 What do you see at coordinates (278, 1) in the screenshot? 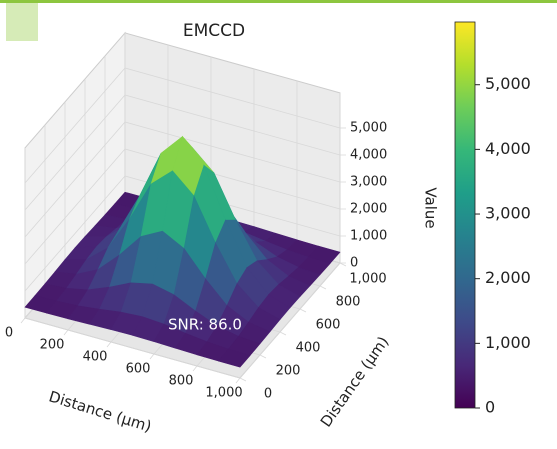
I see `top-bar` at bounding box center [278, 1].